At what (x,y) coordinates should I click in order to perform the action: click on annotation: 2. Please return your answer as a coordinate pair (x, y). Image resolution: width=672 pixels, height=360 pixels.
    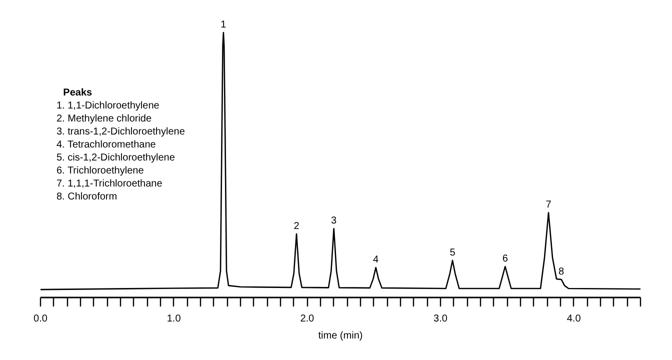
    Looking at the image, I should click on (297, 226).